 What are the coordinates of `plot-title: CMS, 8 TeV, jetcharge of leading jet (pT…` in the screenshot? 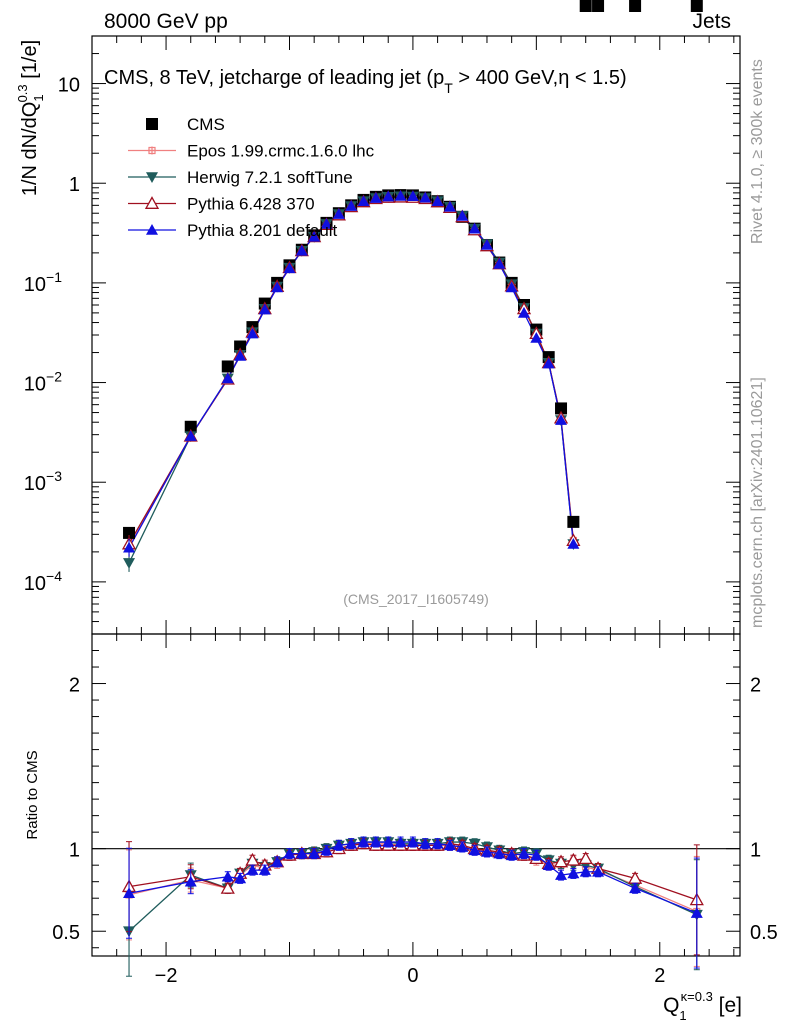 It's located at (365, 81).